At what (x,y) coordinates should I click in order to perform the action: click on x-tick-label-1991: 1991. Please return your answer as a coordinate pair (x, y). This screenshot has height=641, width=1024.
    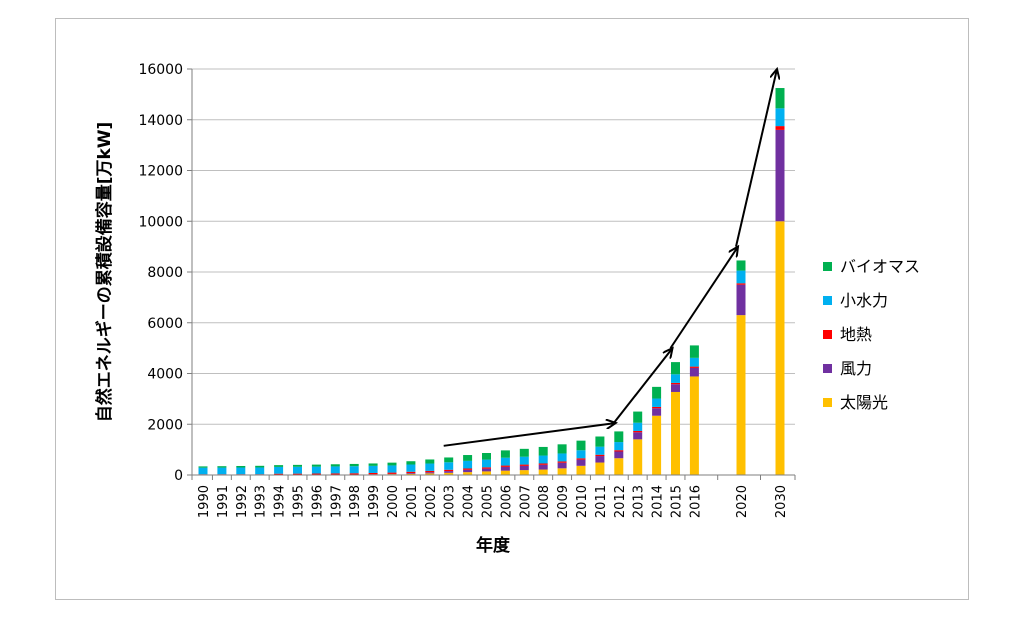
    Looking at the image, I should click on (223, 501).